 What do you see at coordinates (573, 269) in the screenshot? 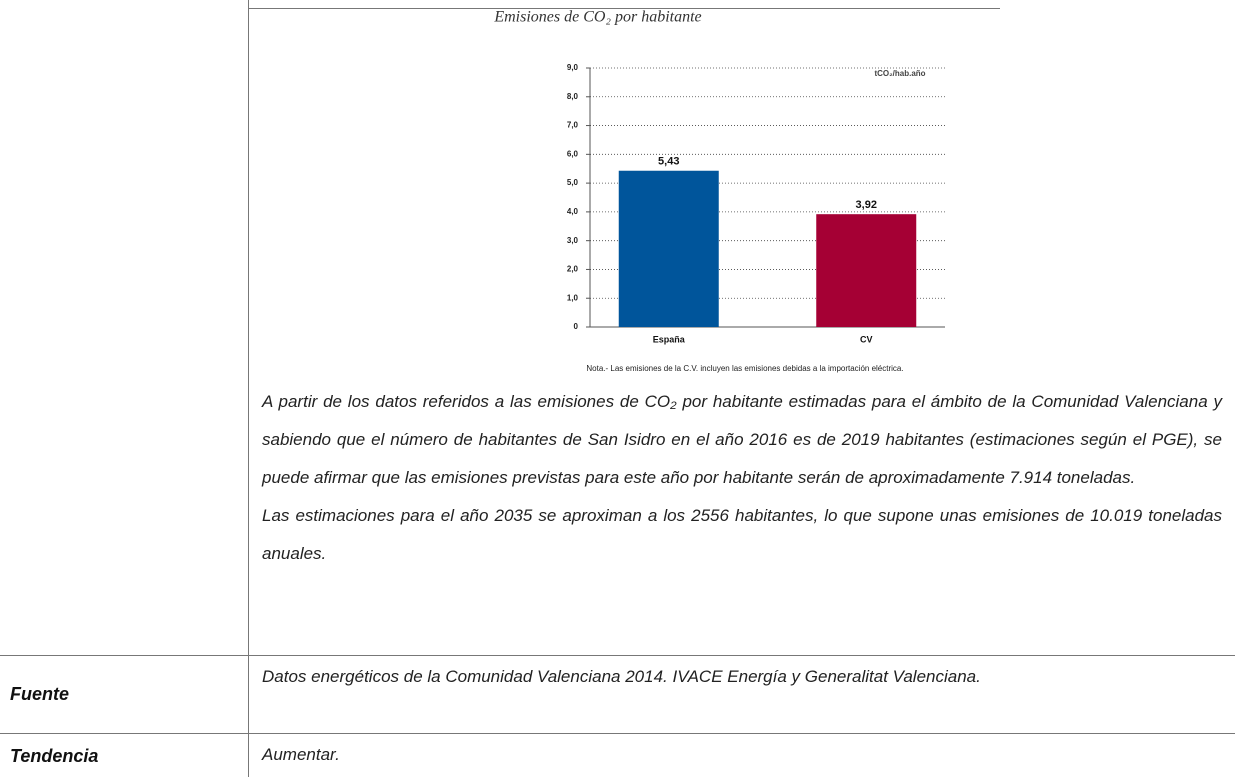
I see `y-tick-label: 2,0` at bounding box center [573, 269].